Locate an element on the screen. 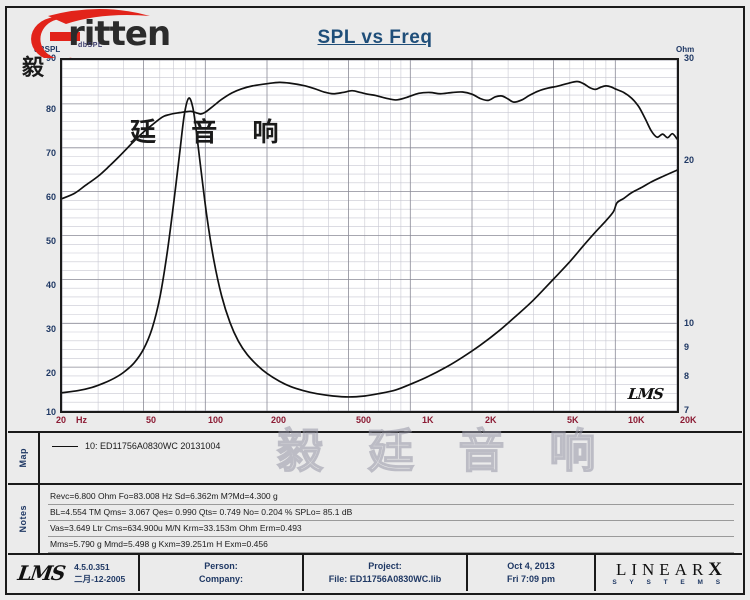 This screenshot has height=600, width=750. y-tick-left-60: 60 is located at coordinates (50, 197).